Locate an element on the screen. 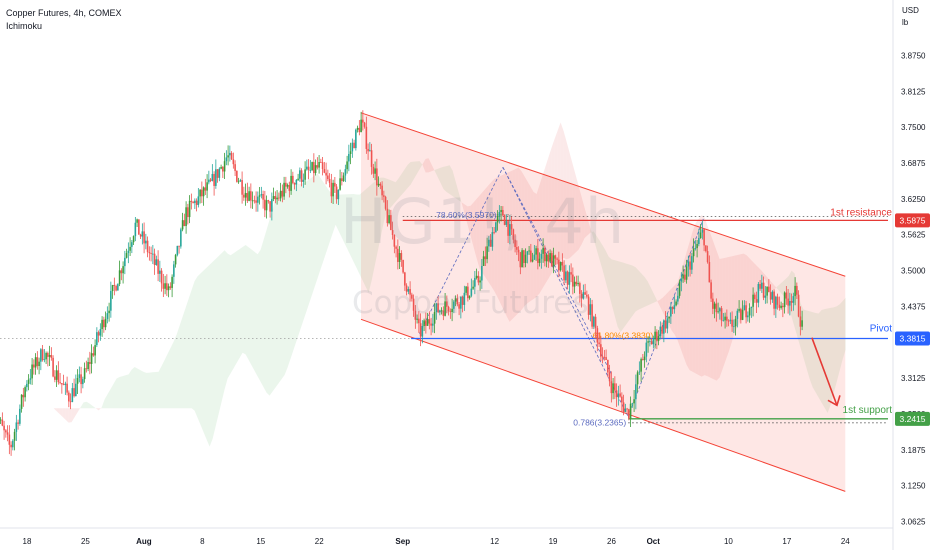 The width and height of the screenshot is (932, 555). resistance-price-badge-bg is located at coordinates (912, 220).